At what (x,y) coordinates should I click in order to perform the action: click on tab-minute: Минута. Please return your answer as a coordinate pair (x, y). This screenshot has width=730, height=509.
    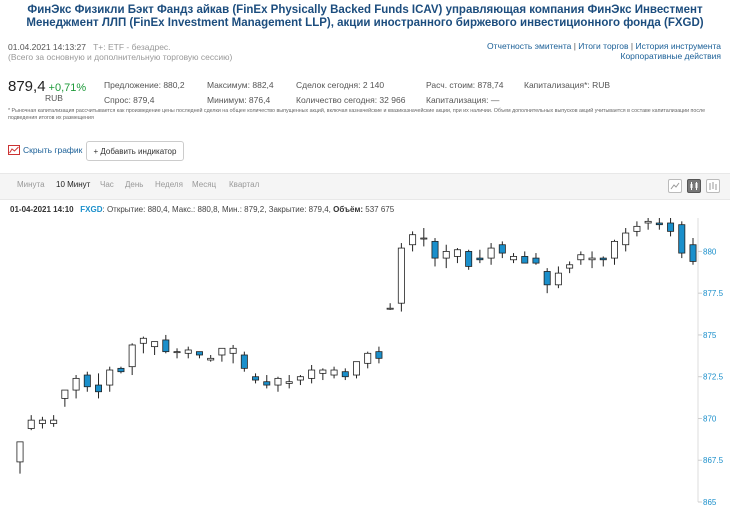
    Looking at the image, I should click on (31, 184).